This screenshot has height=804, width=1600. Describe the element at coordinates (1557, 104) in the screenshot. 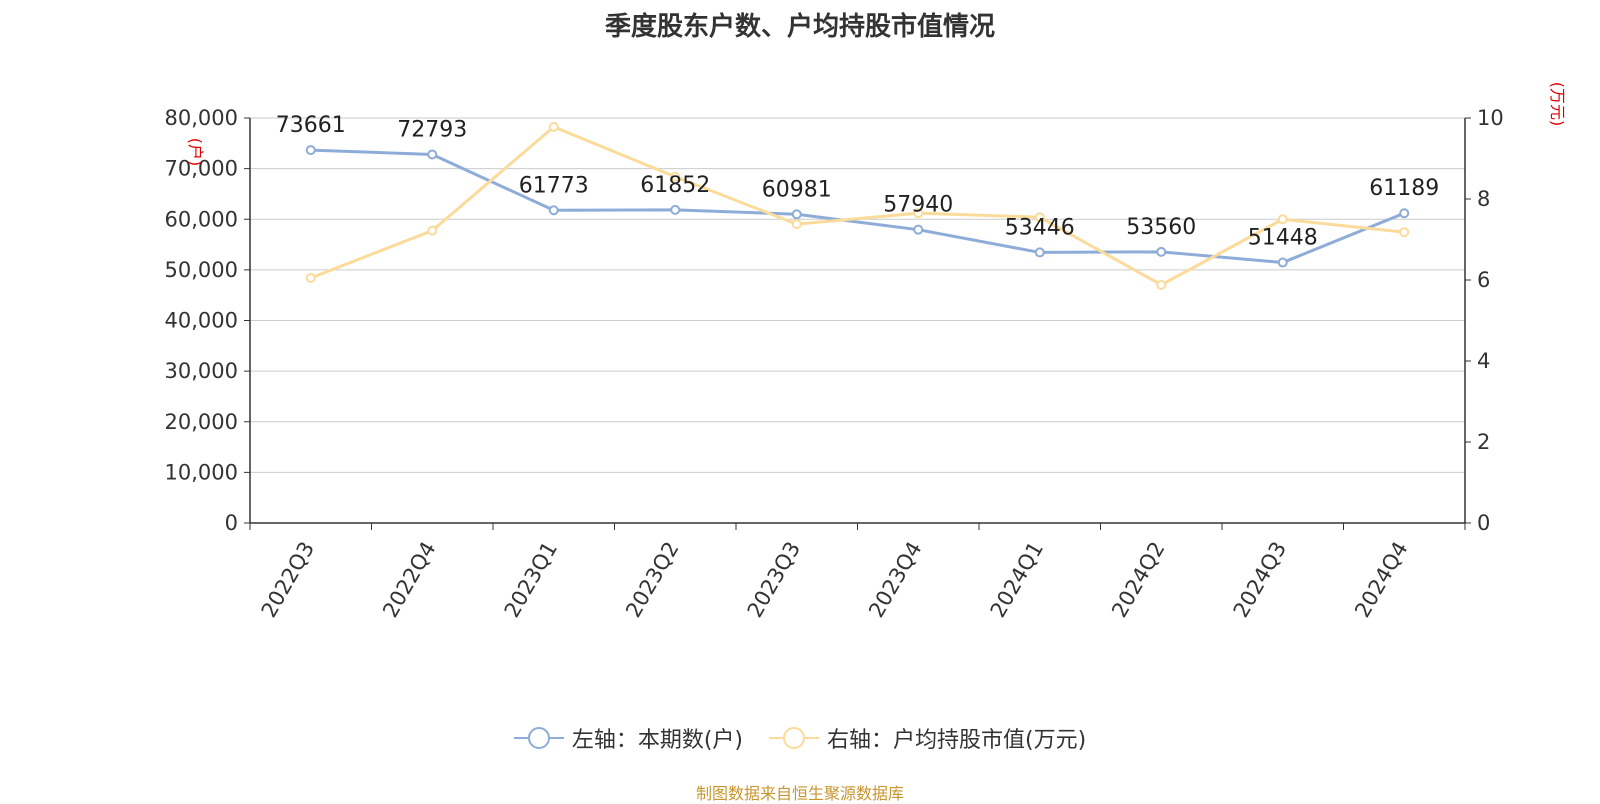

I see `right-axis-unit-label: (万元)` at that location.